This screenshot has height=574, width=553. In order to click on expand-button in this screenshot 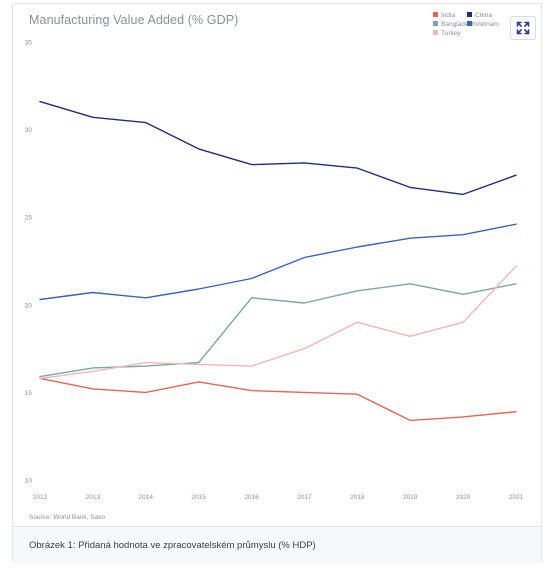, I will do `click(523, 28)`.